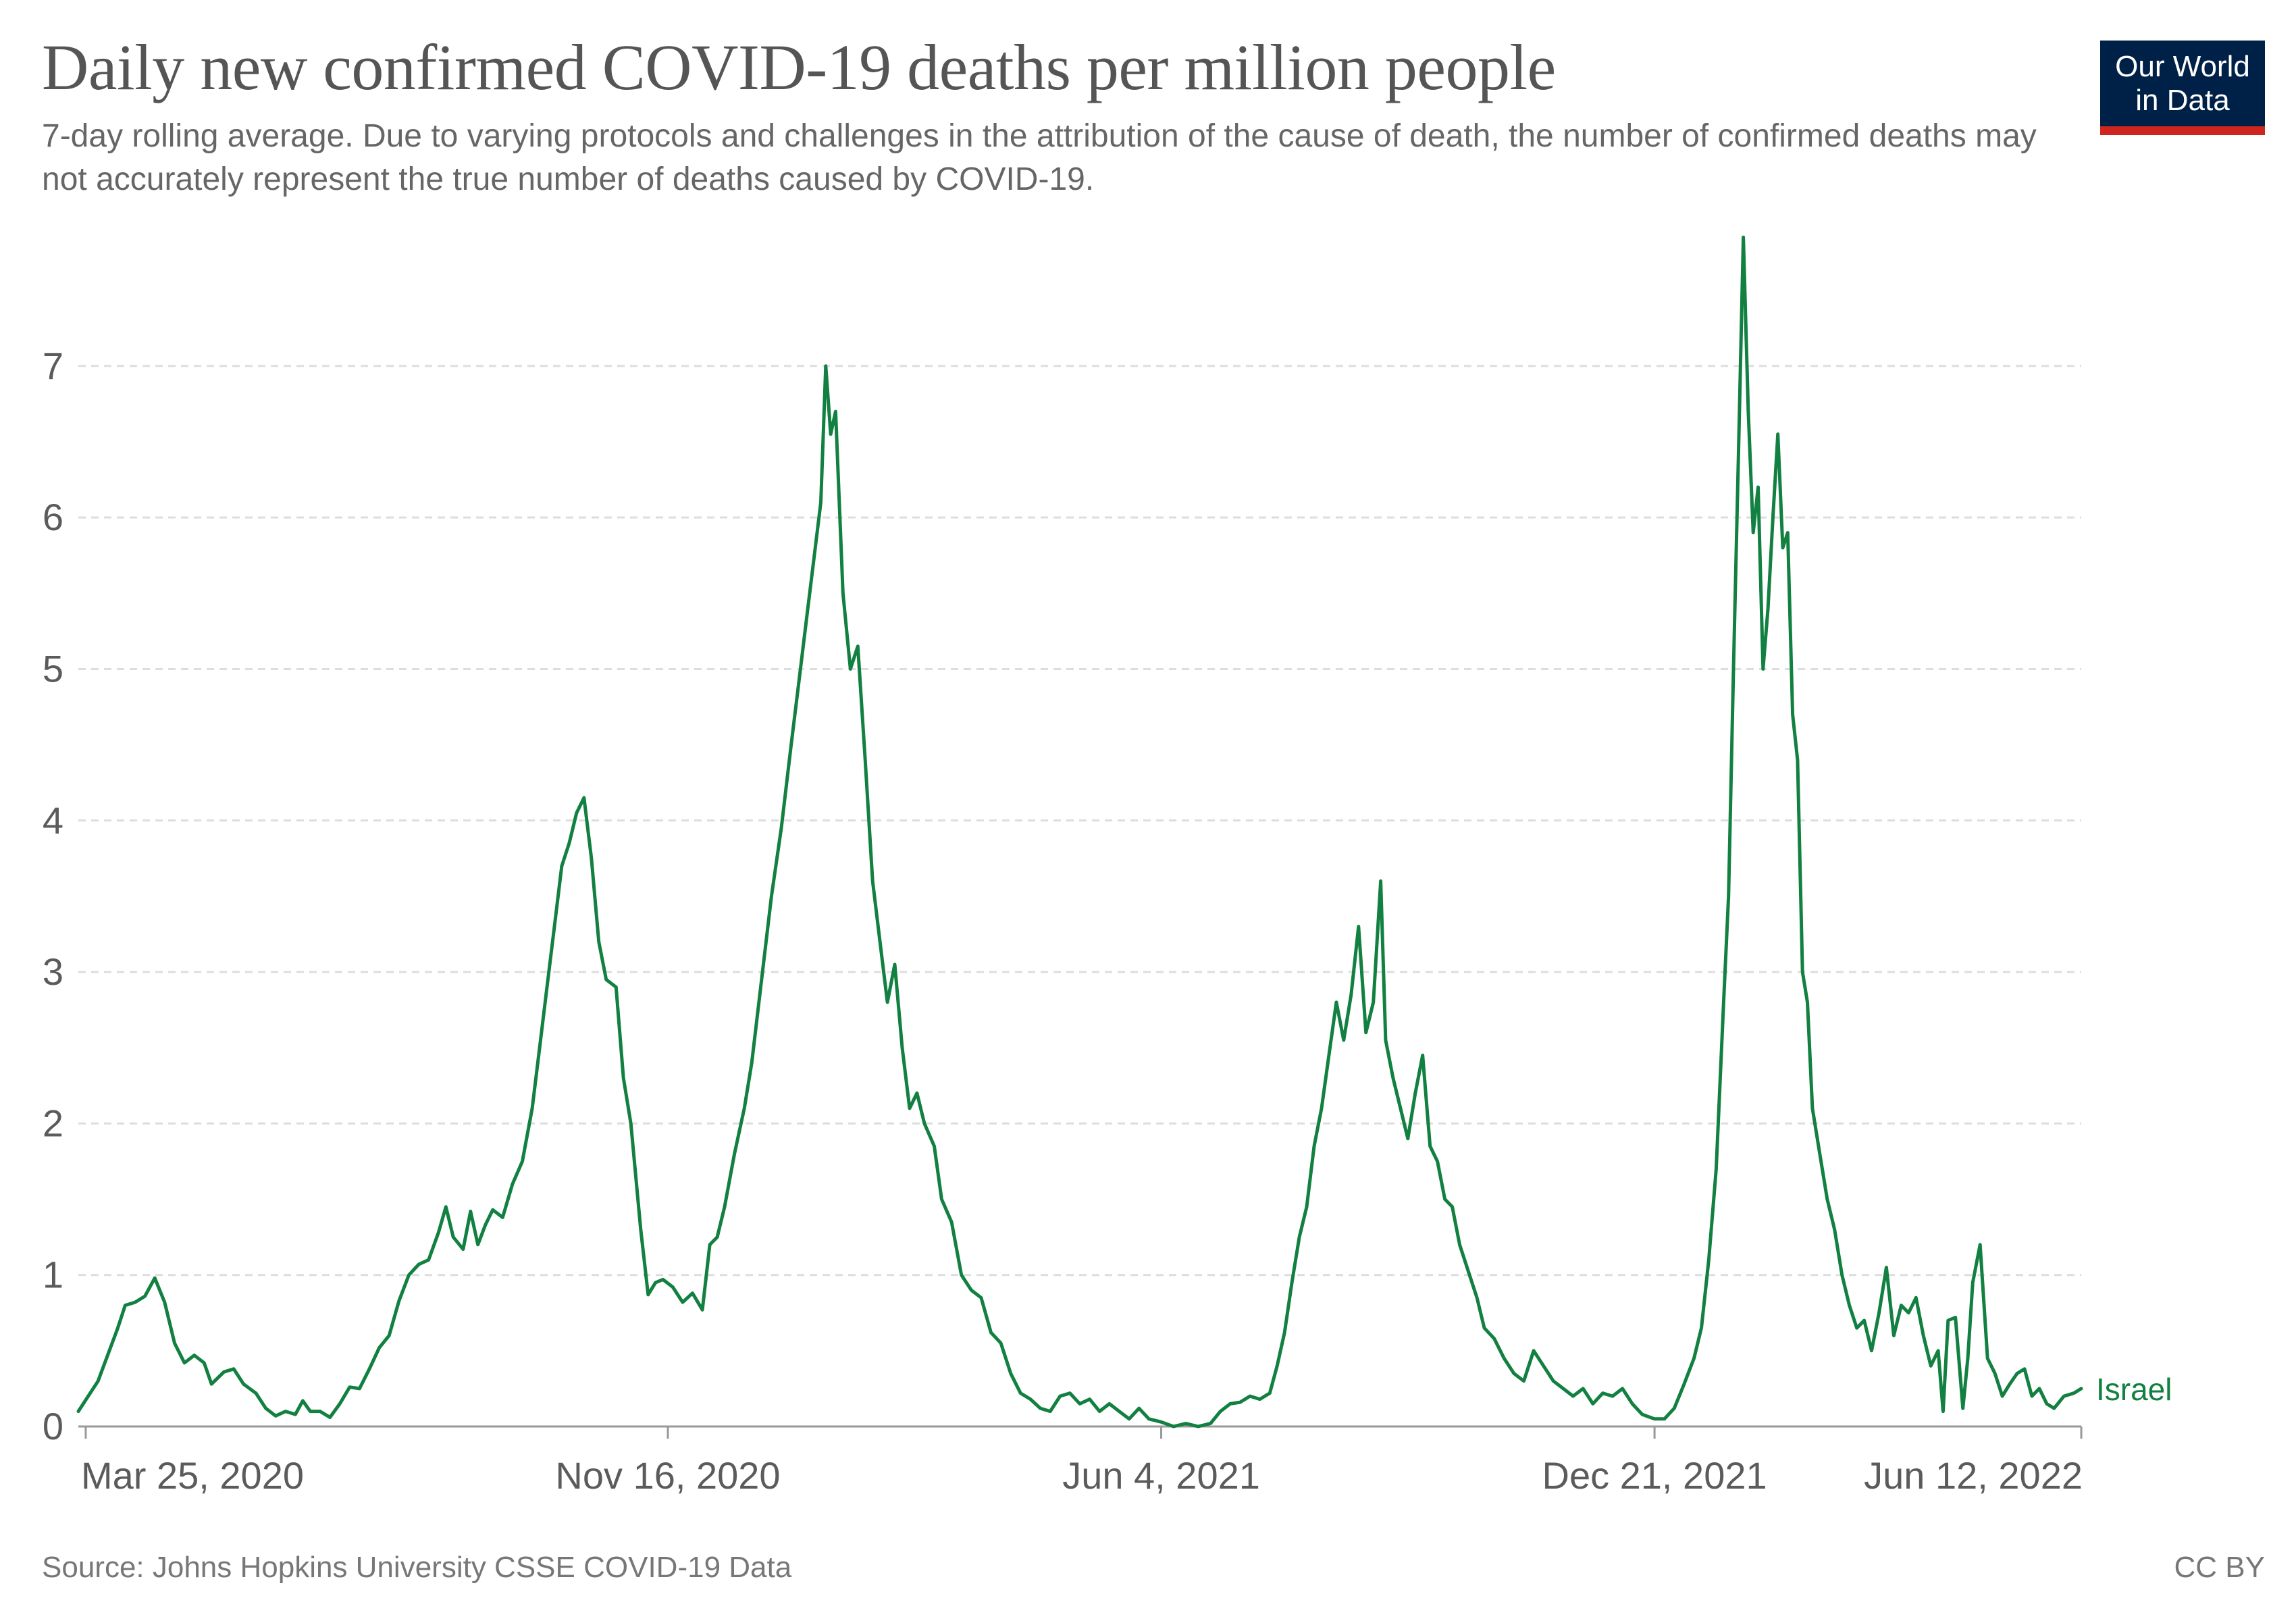 The height and width of the screenshot is (1621, 2296). What do you see at coordinates (1655, 1475) in the screenshot?
I see `x-tick-label: Dec 21, 2021` at bounding box center [1655, 1475].